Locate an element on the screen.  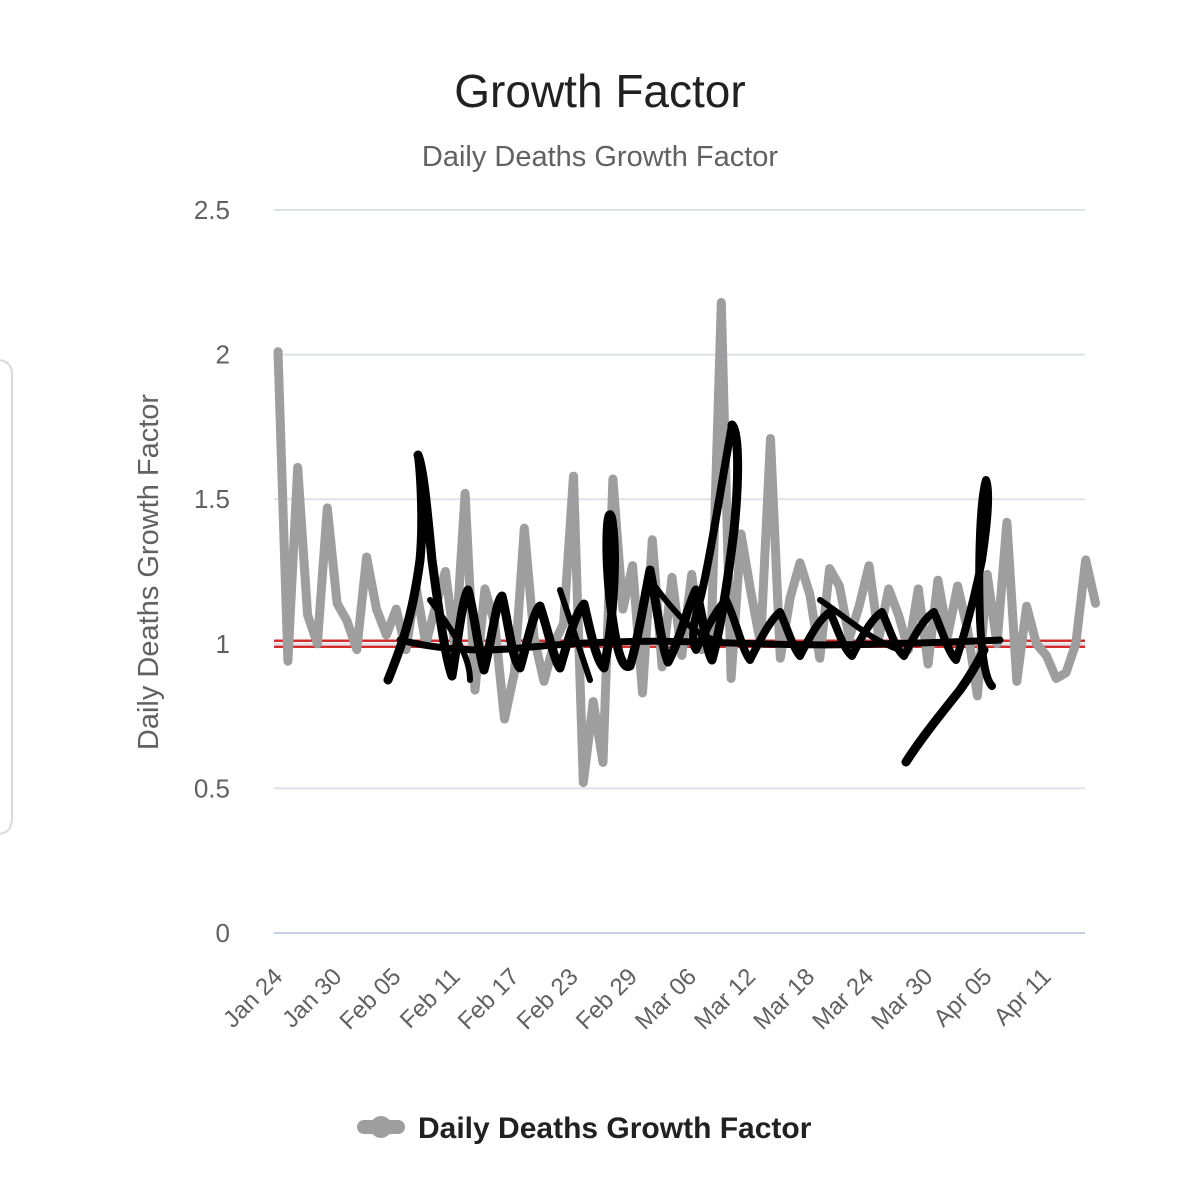
x-tick-label: Mar 18 is located at coordinates (784, 999).